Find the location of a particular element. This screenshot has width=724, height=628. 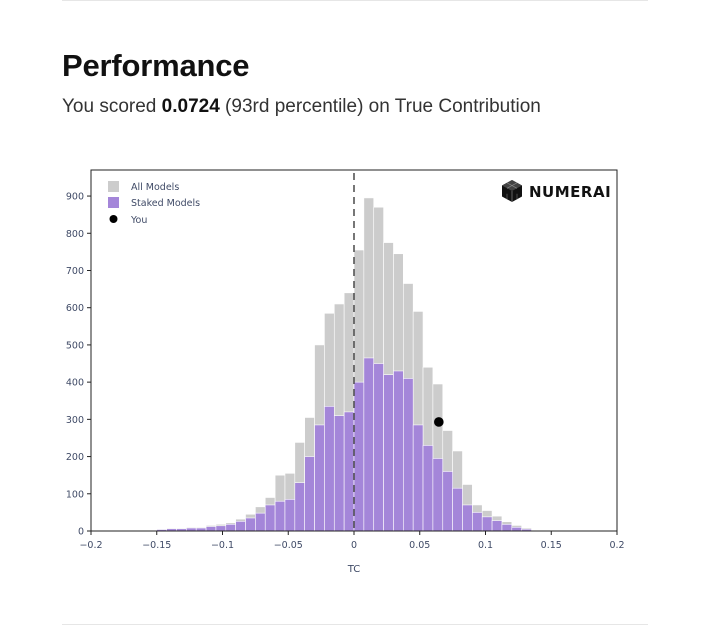

legend-swatch-all-models is located at coordinates (113, 186).